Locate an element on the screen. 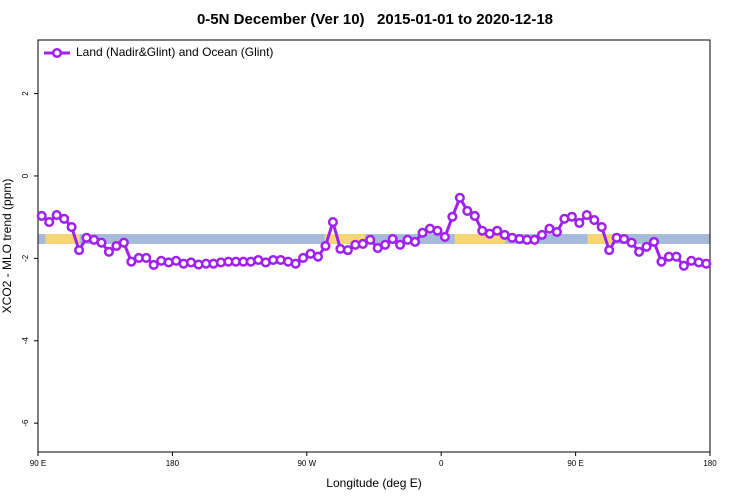  x-tick-label: 0 is located at coordinates (441, 463).